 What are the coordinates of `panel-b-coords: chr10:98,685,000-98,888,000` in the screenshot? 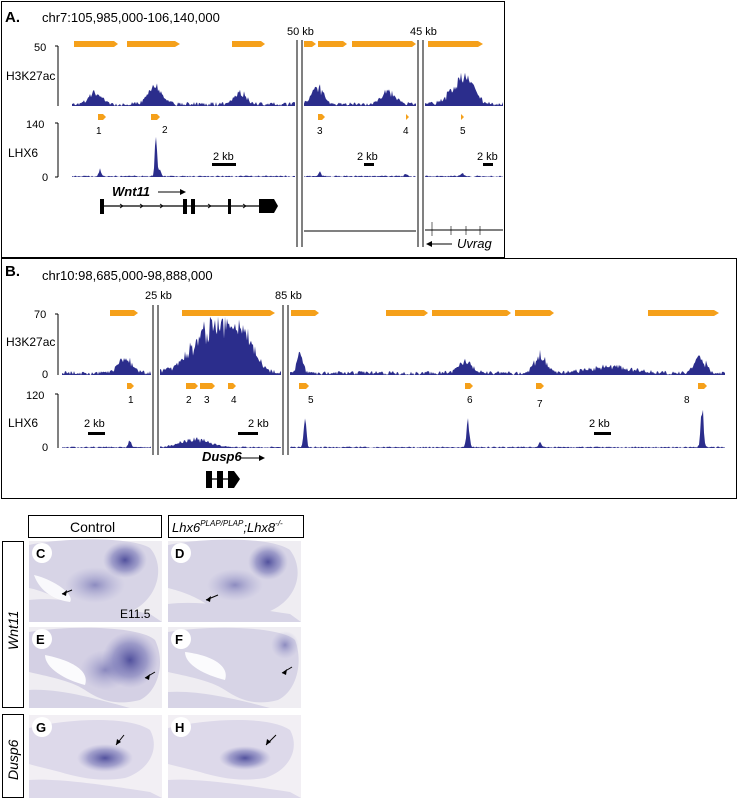 It's located at (127, 275).